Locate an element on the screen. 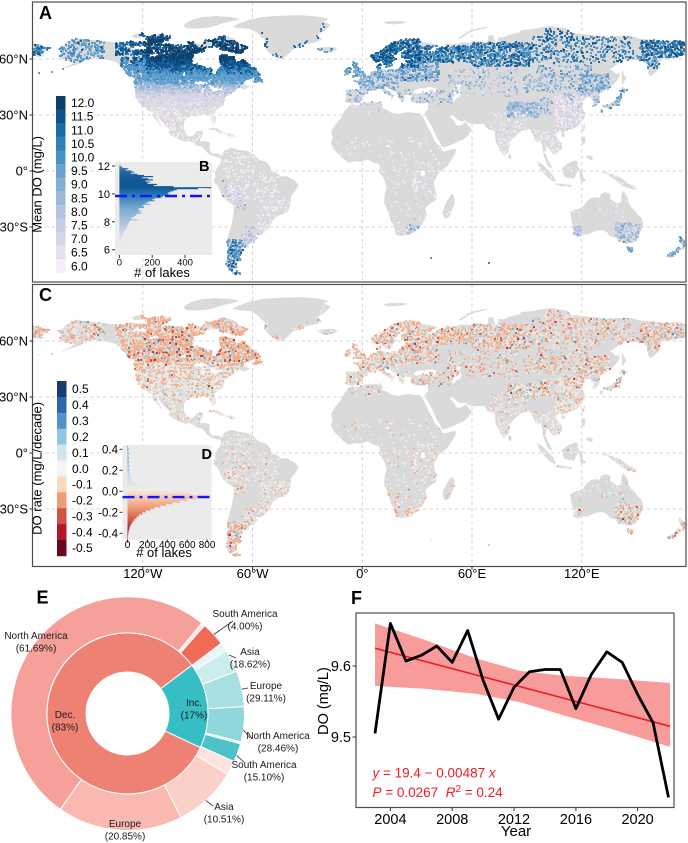  svg-text: 8.5 is located at coordinates (79, 198).